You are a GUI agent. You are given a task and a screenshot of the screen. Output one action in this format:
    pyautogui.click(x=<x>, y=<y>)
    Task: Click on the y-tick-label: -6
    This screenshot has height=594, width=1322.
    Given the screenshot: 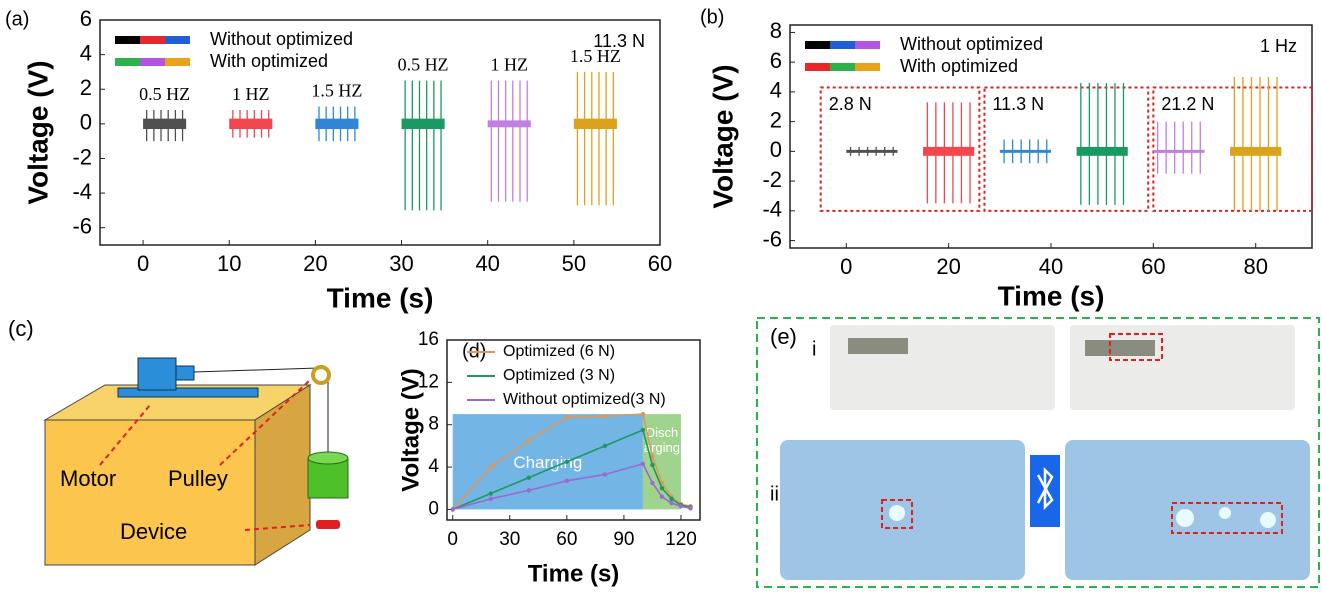 What is the action you would take?
    pyautogui.click(x=772, y=238)
    